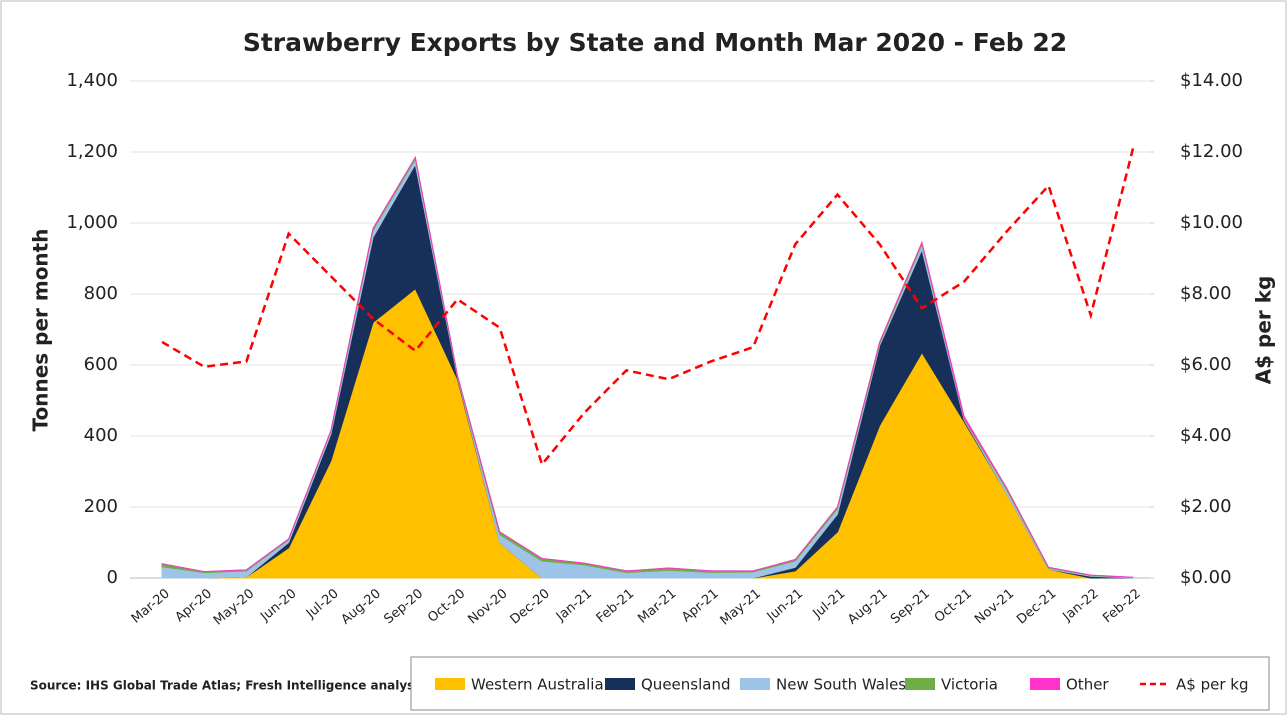  Describe the element at coordinates (1211, 151) in the screenshot. I see `y2-tick-label: $12.00` at that location.